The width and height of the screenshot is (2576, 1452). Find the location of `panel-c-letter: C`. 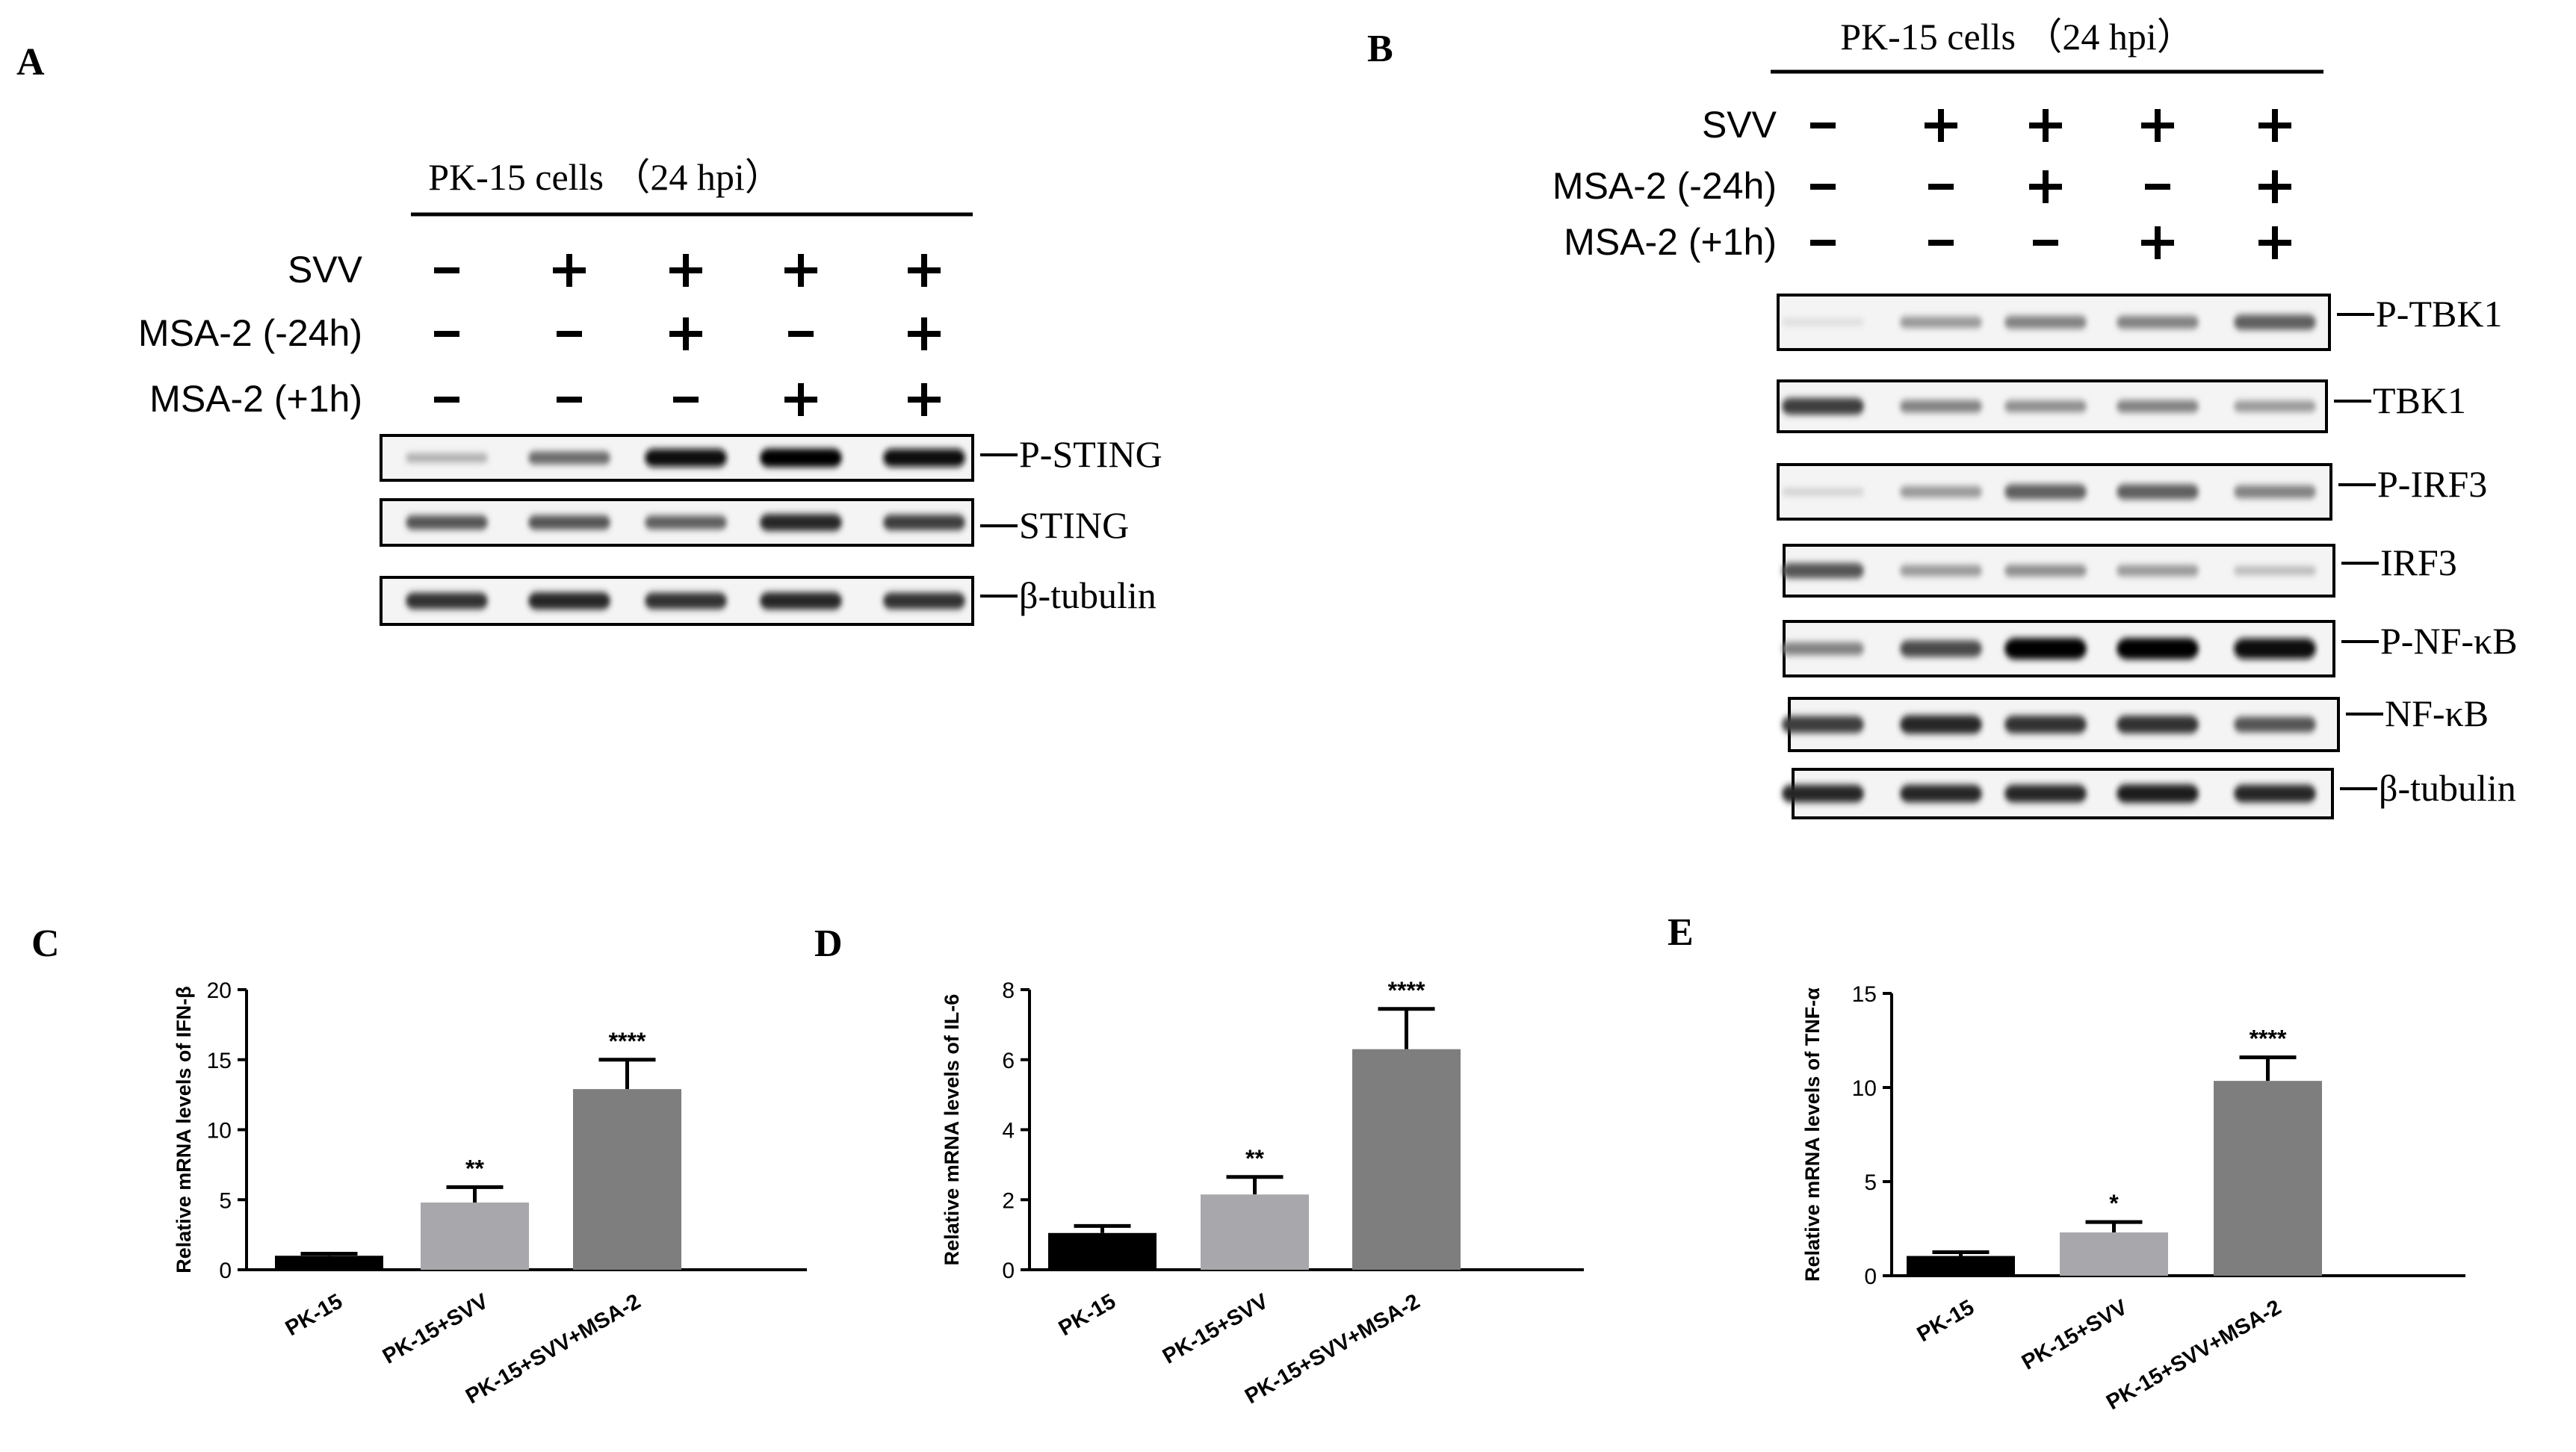

panel-c-letter: C is located at coordinates (45, 943).